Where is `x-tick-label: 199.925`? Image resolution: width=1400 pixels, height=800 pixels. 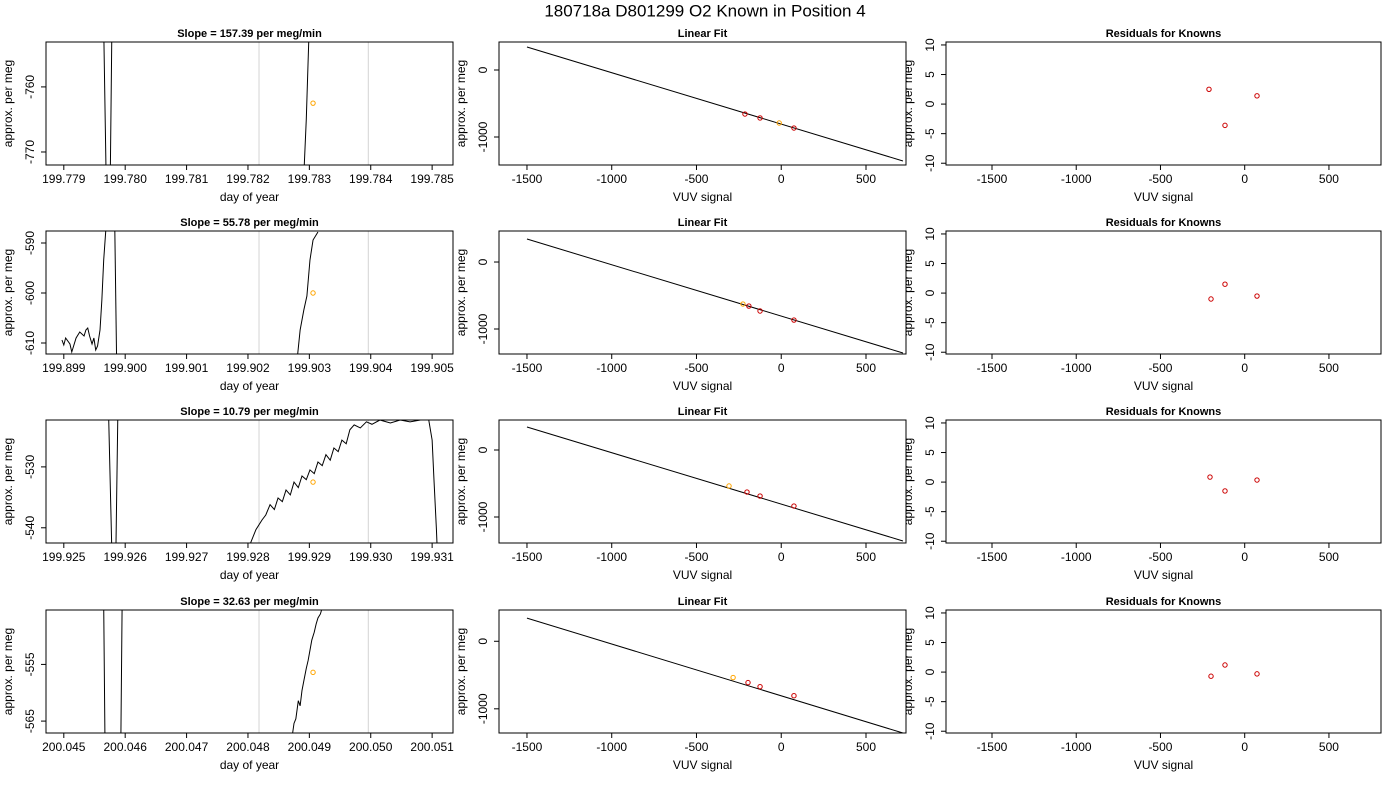 x-tick-label: 199.925 is located at coordinates (64, 557).